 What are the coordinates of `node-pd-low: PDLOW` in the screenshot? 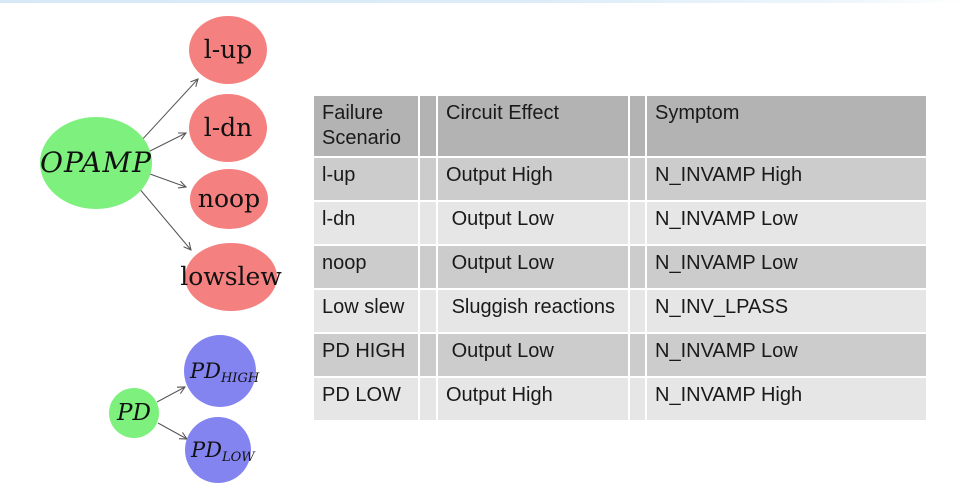 It's located at (220, 450).